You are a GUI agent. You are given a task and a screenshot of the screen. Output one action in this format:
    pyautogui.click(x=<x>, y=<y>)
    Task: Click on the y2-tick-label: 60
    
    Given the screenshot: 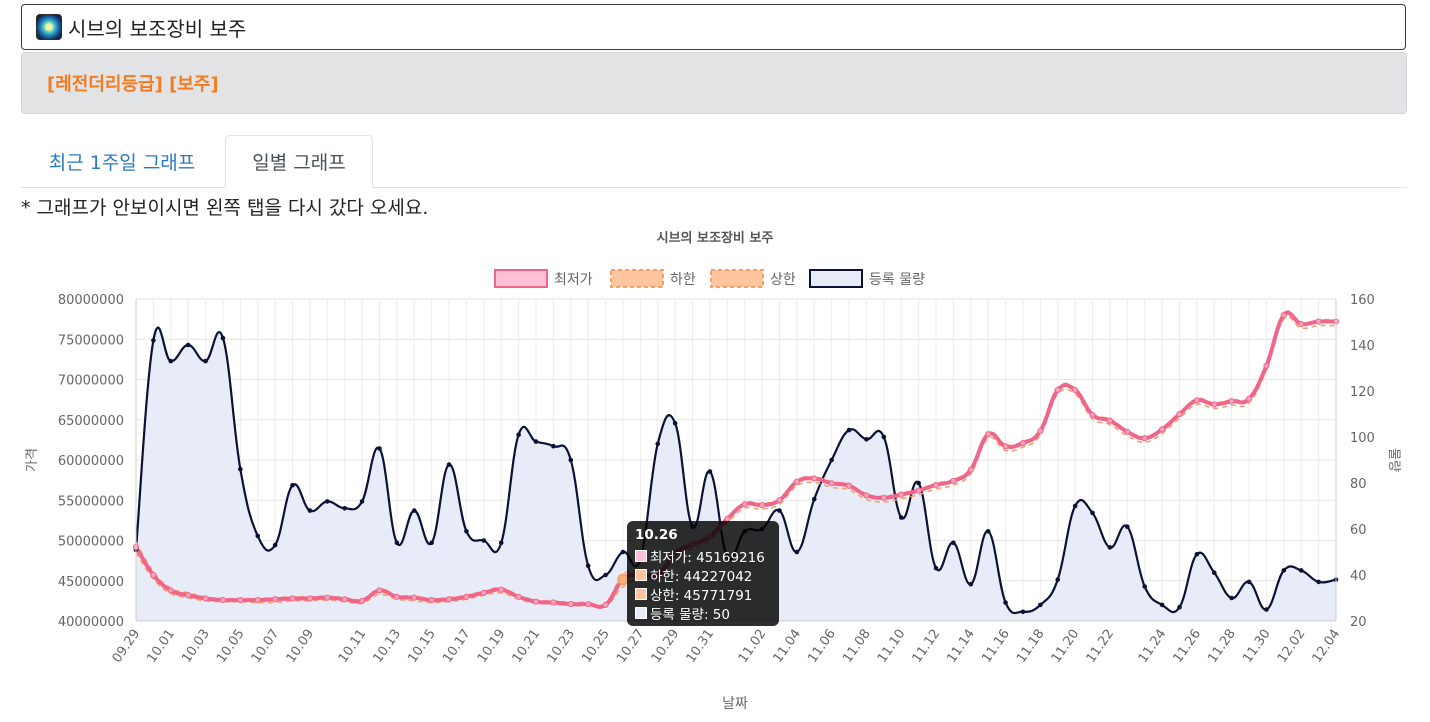 What is the action you would take?
    pyautogui.click(x=1358, y=530)
    